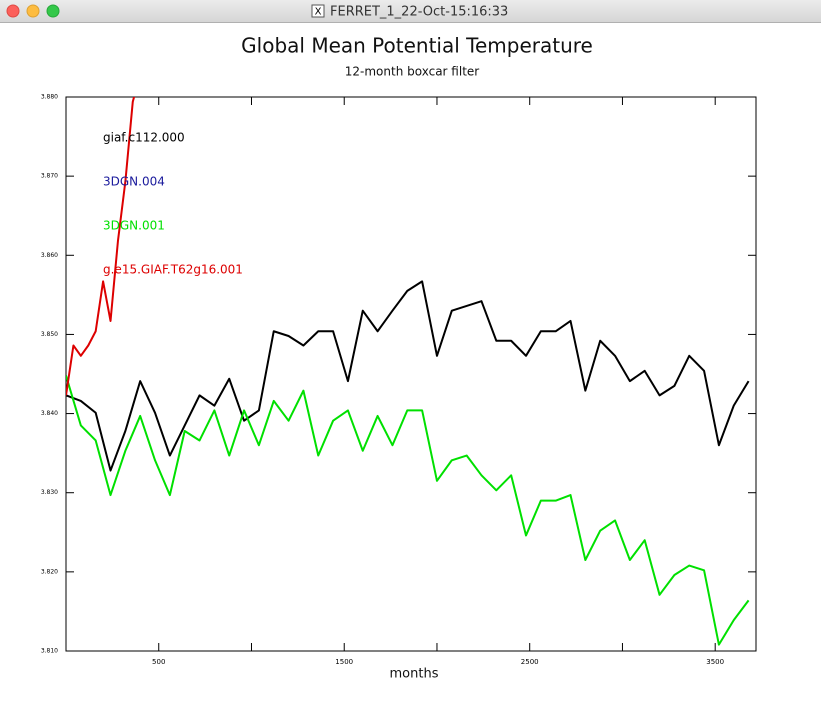  What do you see at coordinates (412, 72) in the screenshot?
I see `chart-subtitle: 12-month boxcar filter` at bounding box center [412, 72].